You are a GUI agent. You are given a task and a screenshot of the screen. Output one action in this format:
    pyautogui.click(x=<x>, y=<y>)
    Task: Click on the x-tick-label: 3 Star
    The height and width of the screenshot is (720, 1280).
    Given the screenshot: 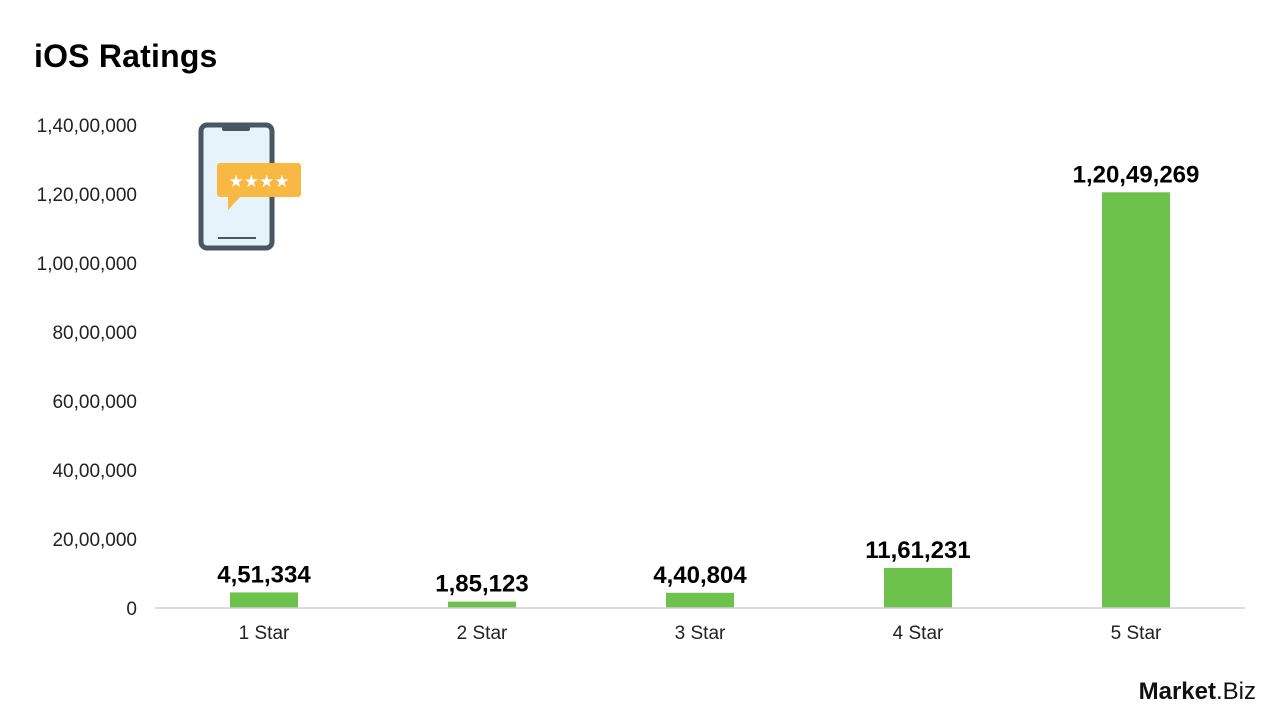 What is the action you would take?
    pyautogui.click(x=700, y=633)
    